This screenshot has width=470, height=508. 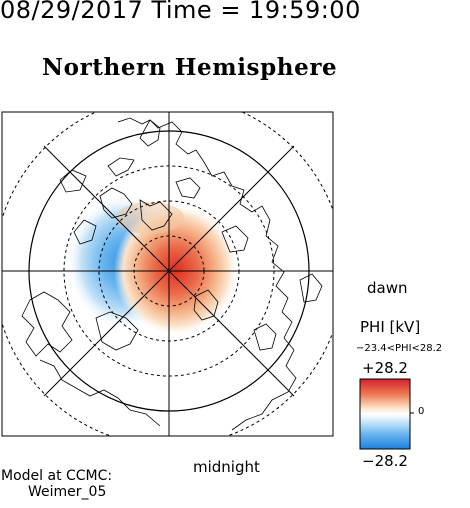 I want to click on colorbar-min-label: −28.2, so click(x=385, y=461).